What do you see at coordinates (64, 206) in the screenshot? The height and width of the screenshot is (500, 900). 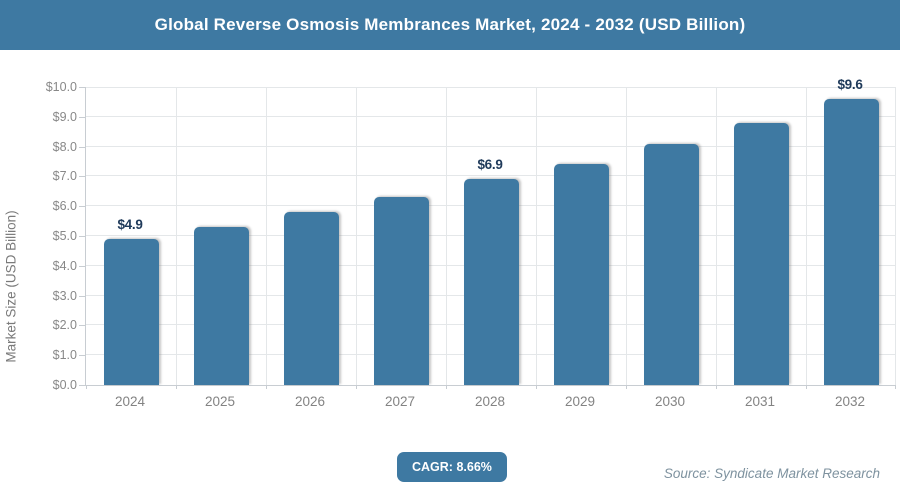 I see `y-tick-label: $6.0` at bounding box center [64, 206].